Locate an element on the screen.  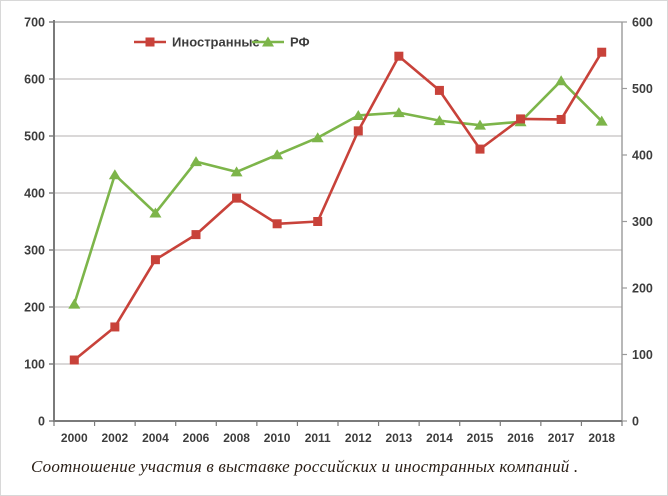
x-axis-label: 2008 is located at coordinates (236, 438).